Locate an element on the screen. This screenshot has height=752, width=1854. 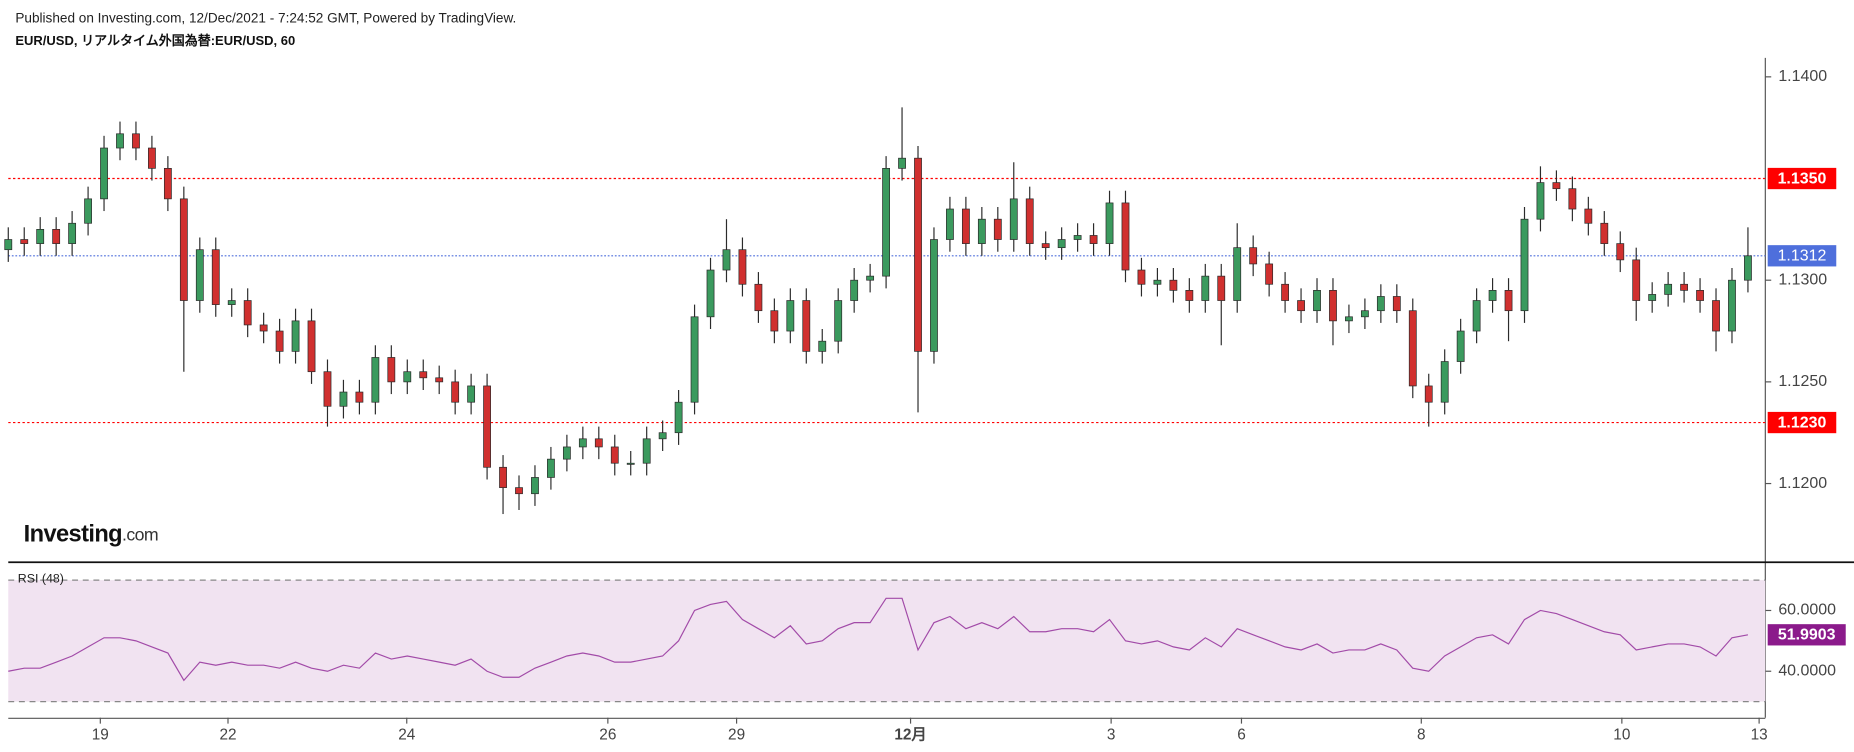
level-label: 1.1230 is located at coordinates (1802, 422).